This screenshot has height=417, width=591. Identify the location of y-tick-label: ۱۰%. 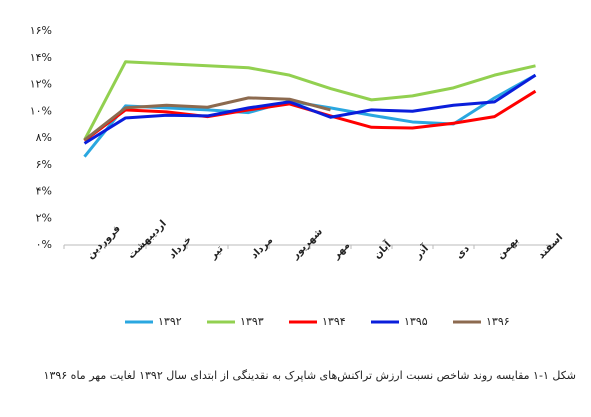
(41, 110).